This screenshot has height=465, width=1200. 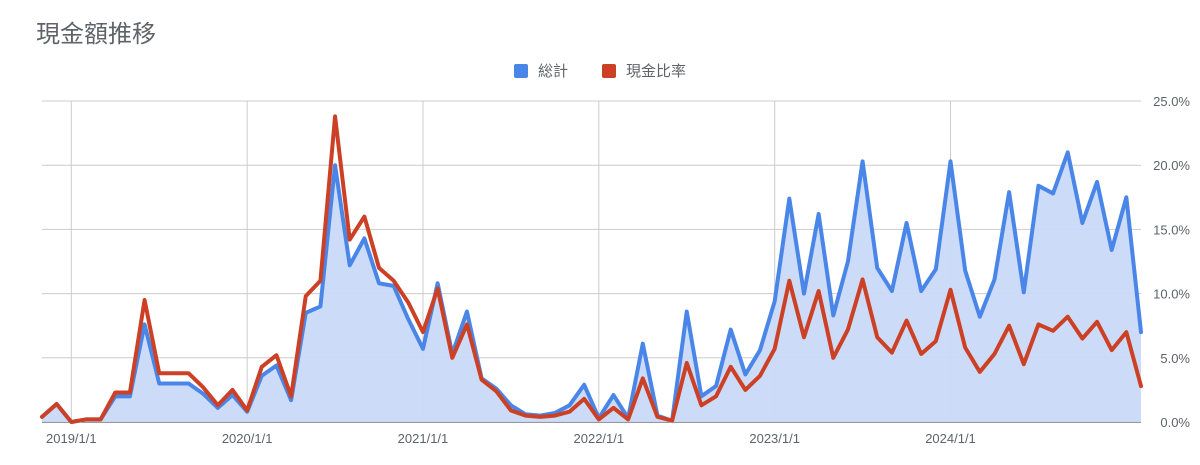 I want to click on y-tick-label: 20.0%, so click(x=1171, y=165).